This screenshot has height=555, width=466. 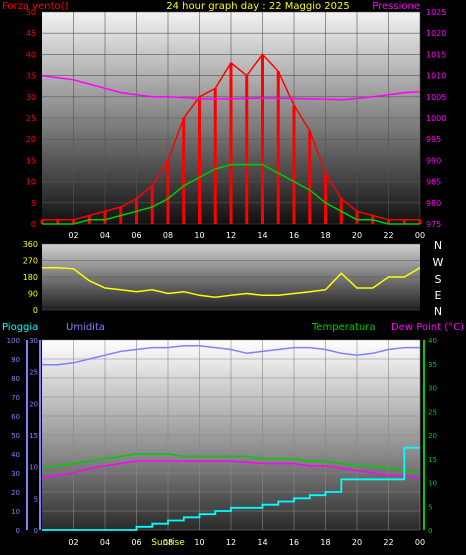 I want to click on rain-y-tick-label: 30, so click(x=15, y=474).